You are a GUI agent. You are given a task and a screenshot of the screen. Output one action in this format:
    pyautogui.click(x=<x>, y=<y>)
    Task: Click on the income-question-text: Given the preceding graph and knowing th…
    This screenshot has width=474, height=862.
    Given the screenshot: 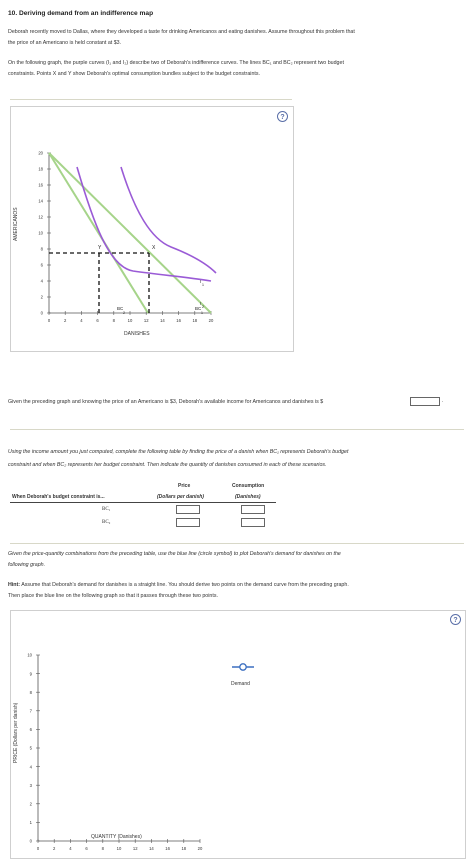 What is the action you would take?
    pyautogui.click(x=163, y=402)
    